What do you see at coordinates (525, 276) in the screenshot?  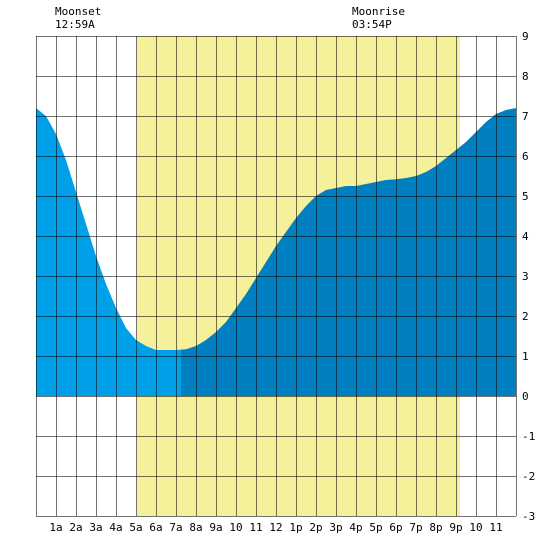 I see `y-tick-label: 3` at bounding box center [525, 276].